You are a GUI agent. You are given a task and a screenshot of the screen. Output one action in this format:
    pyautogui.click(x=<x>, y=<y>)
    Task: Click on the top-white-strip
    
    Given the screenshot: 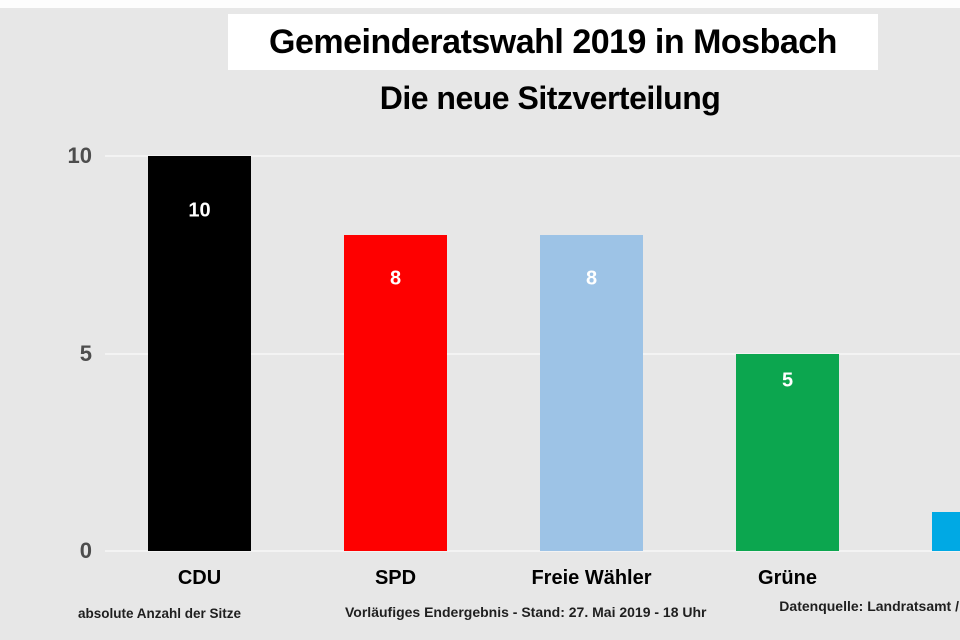 What is the action you would take?
    pyautogui.click(x=480, y=4)
    